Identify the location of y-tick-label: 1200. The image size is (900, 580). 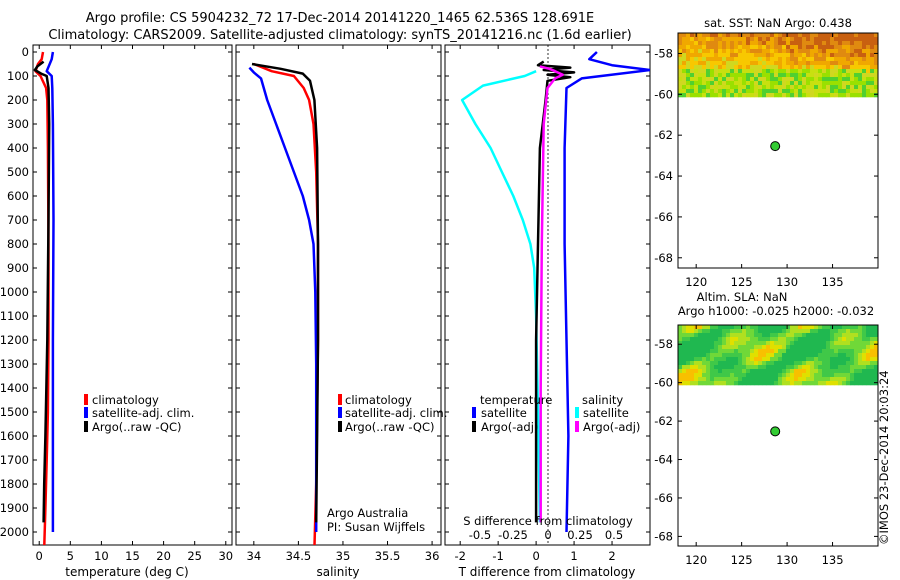
(14, 340).